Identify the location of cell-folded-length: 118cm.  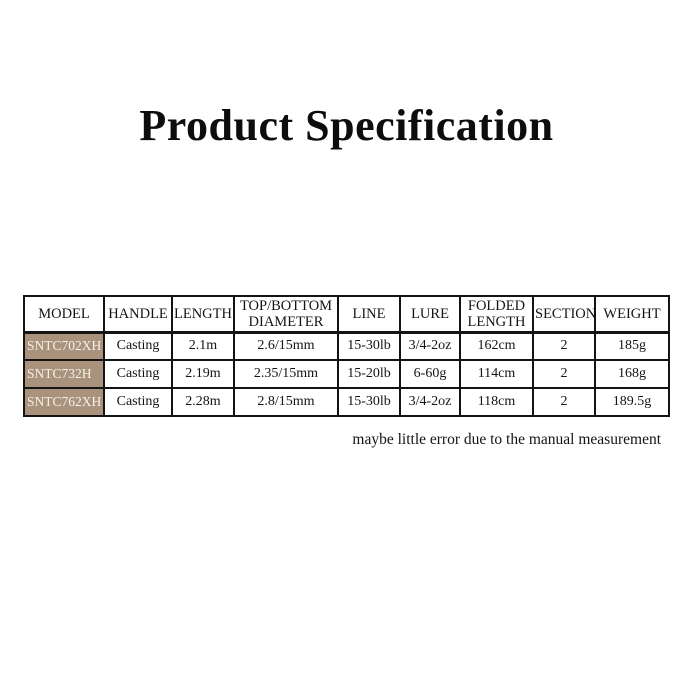
(496, 402).